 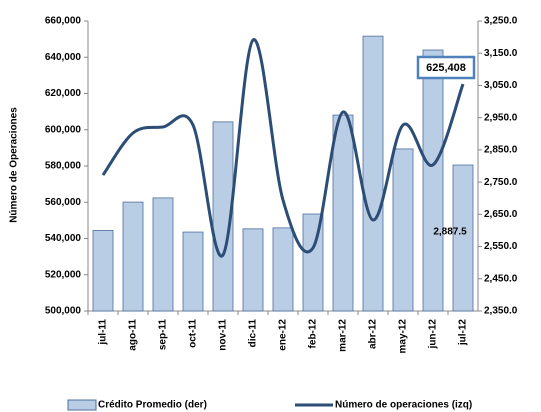 I want to click on x-tick-label: jun-12, so click(x=433, y=334).